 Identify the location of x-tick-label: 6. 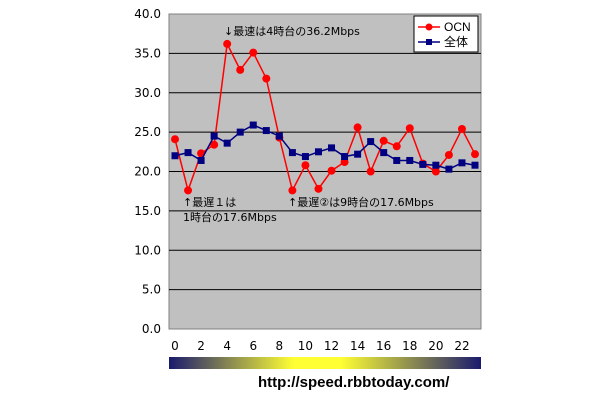
(253, 346).